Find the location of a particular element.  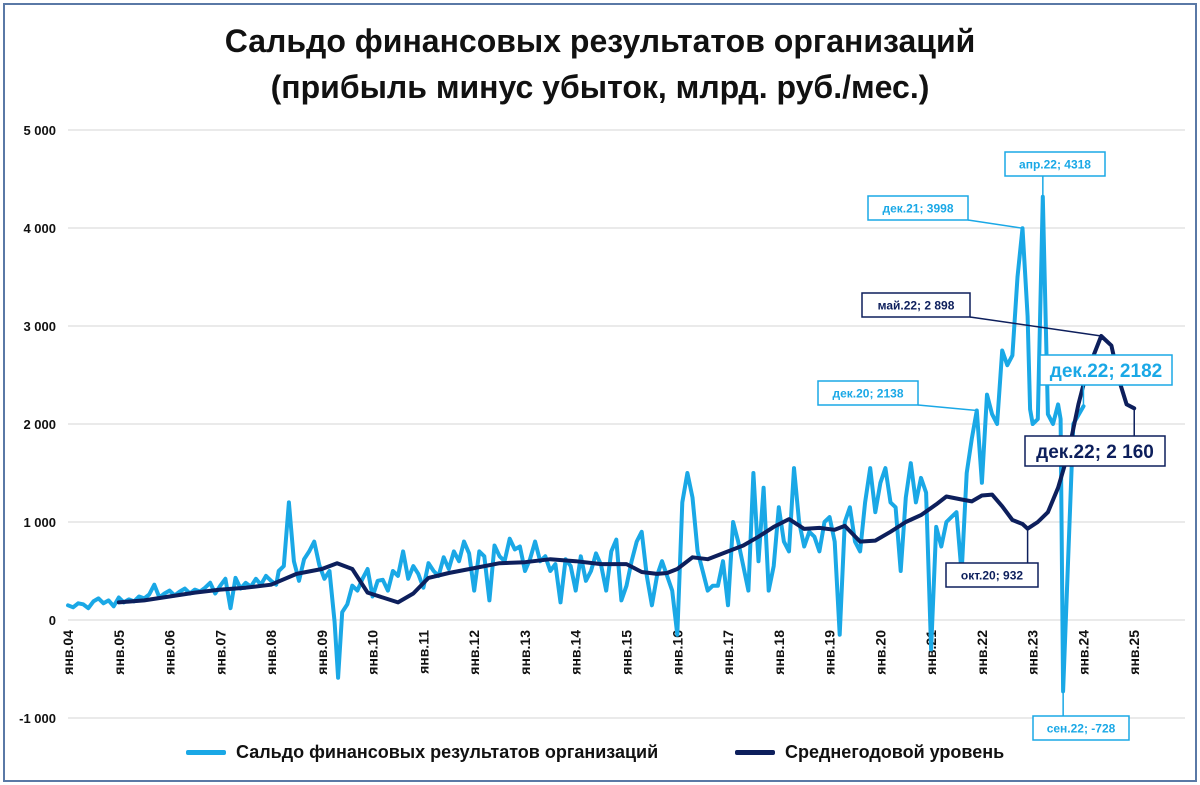

x-tick-label: янв.10 is located at coordinates (373, 652).